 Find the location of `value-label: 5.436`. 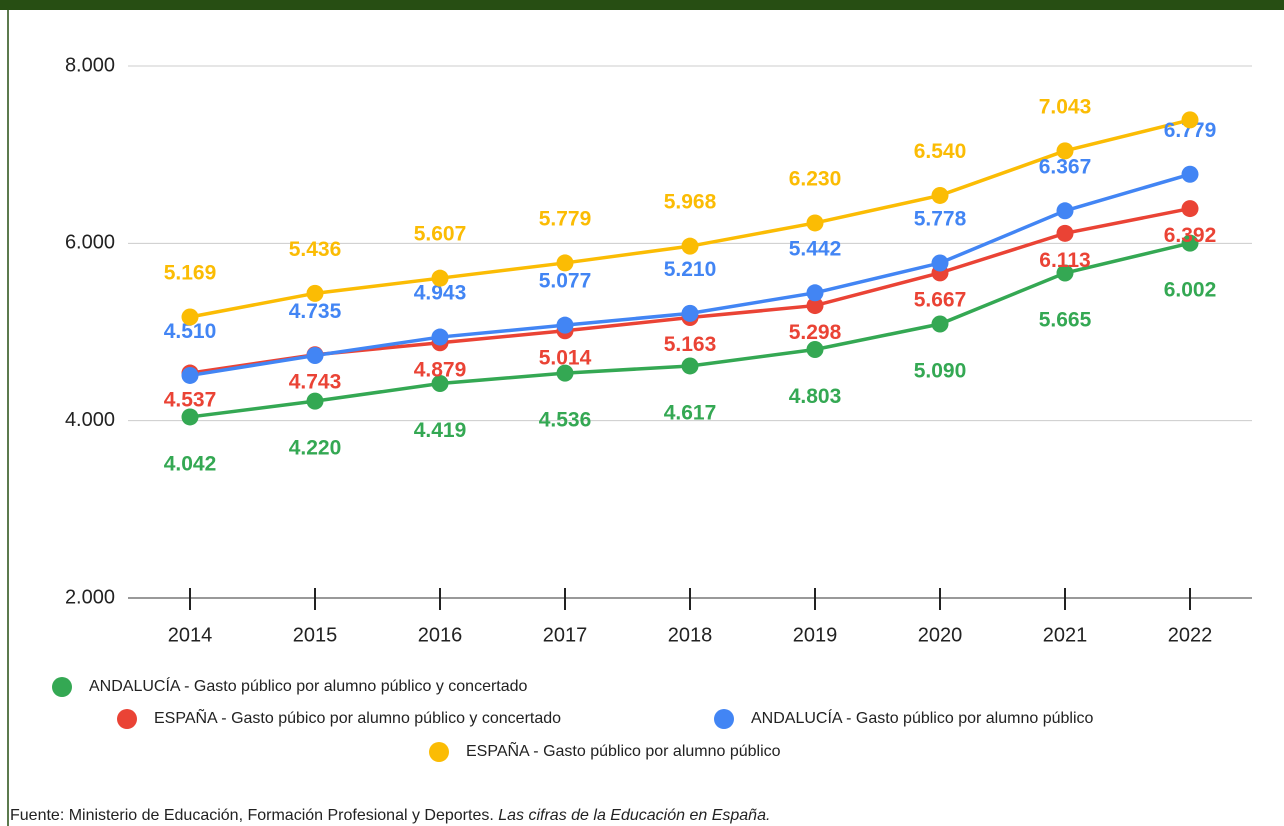

value-label: 5.436 is located at coordinates (315, 249).